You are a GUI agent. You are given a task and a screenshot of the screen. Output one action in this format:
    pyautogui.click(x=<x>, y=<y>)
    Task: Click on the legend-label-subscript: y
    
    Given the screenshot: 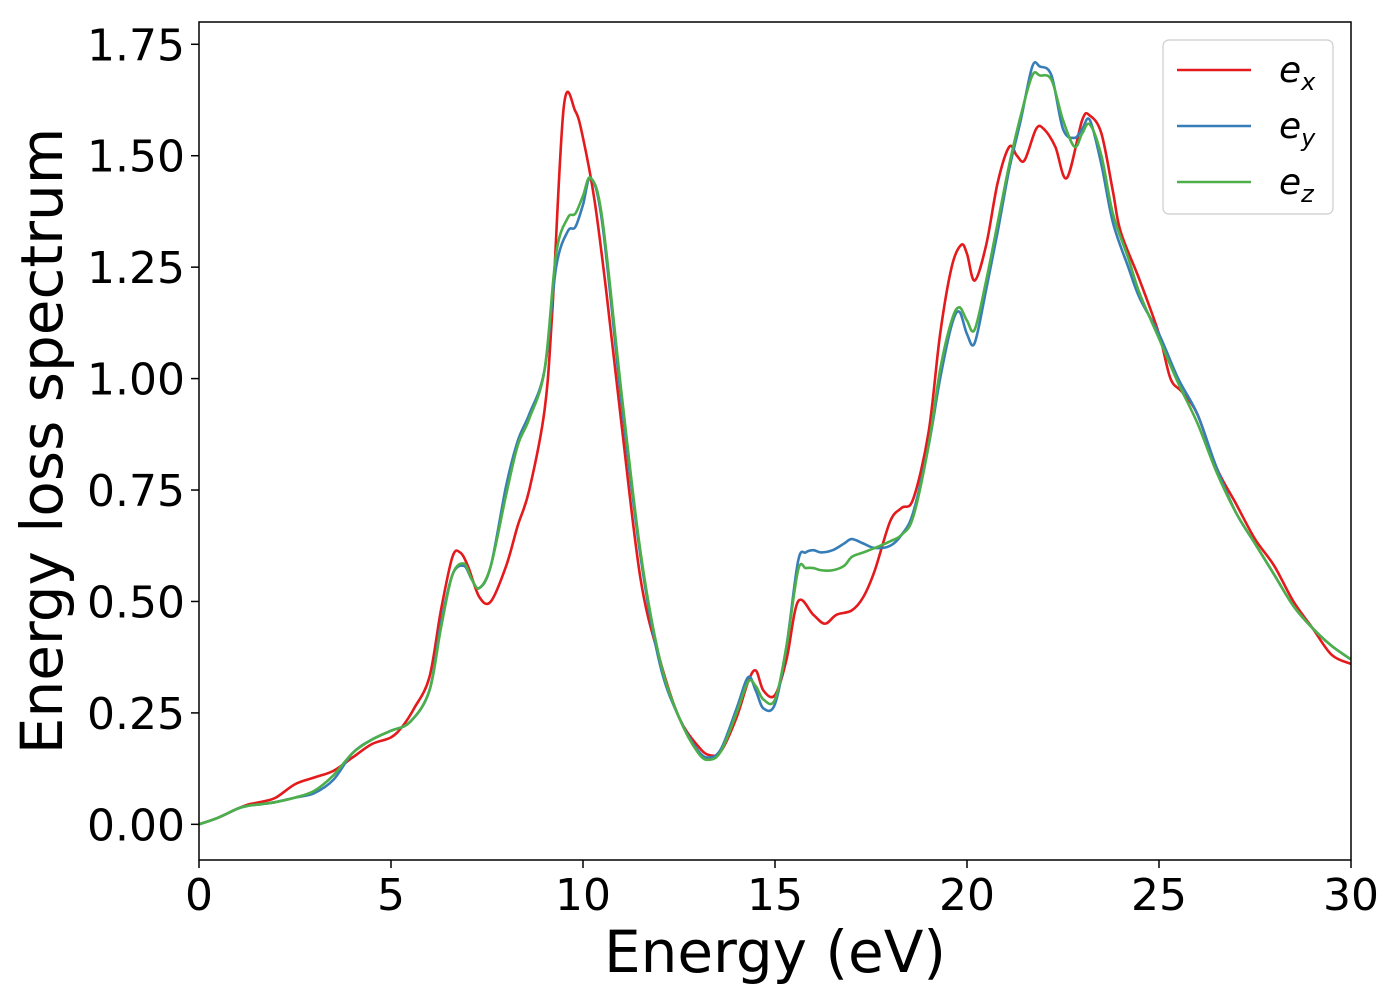 What is the action you would take?
    pyautogui.click(x=1308, y=138)
    